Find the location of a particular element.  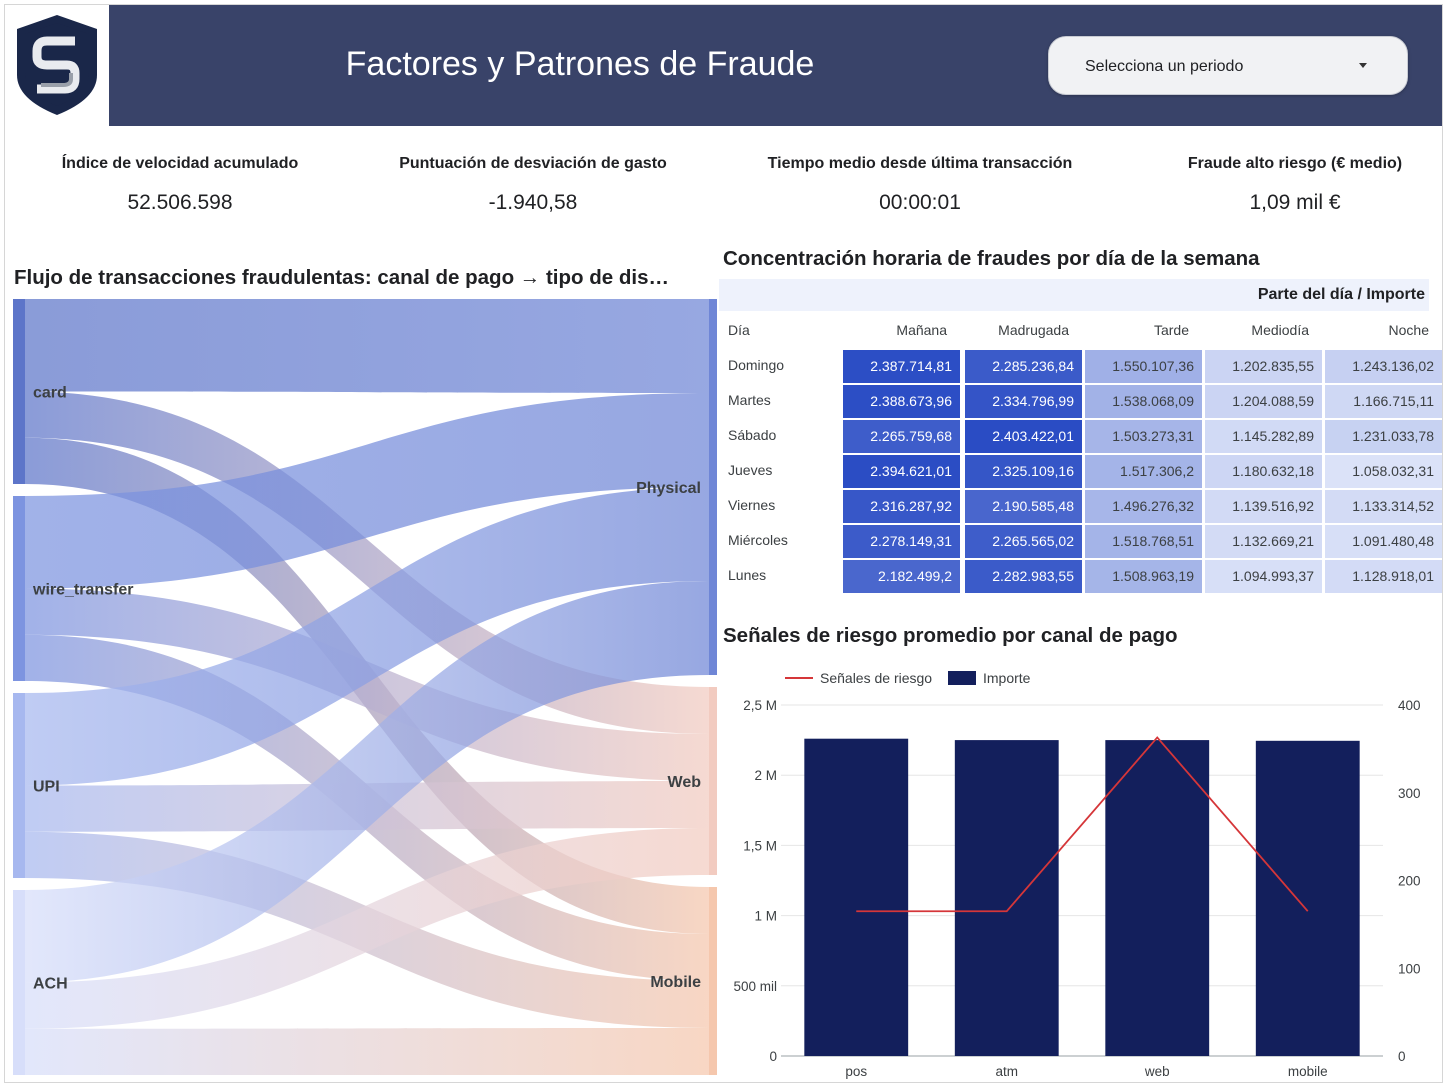

bar-web is located at coordinates (1157, 898).